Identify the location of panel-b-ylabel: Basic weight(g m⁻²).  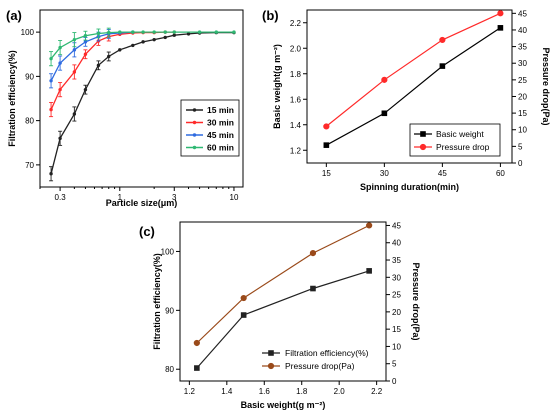
(277, 86).